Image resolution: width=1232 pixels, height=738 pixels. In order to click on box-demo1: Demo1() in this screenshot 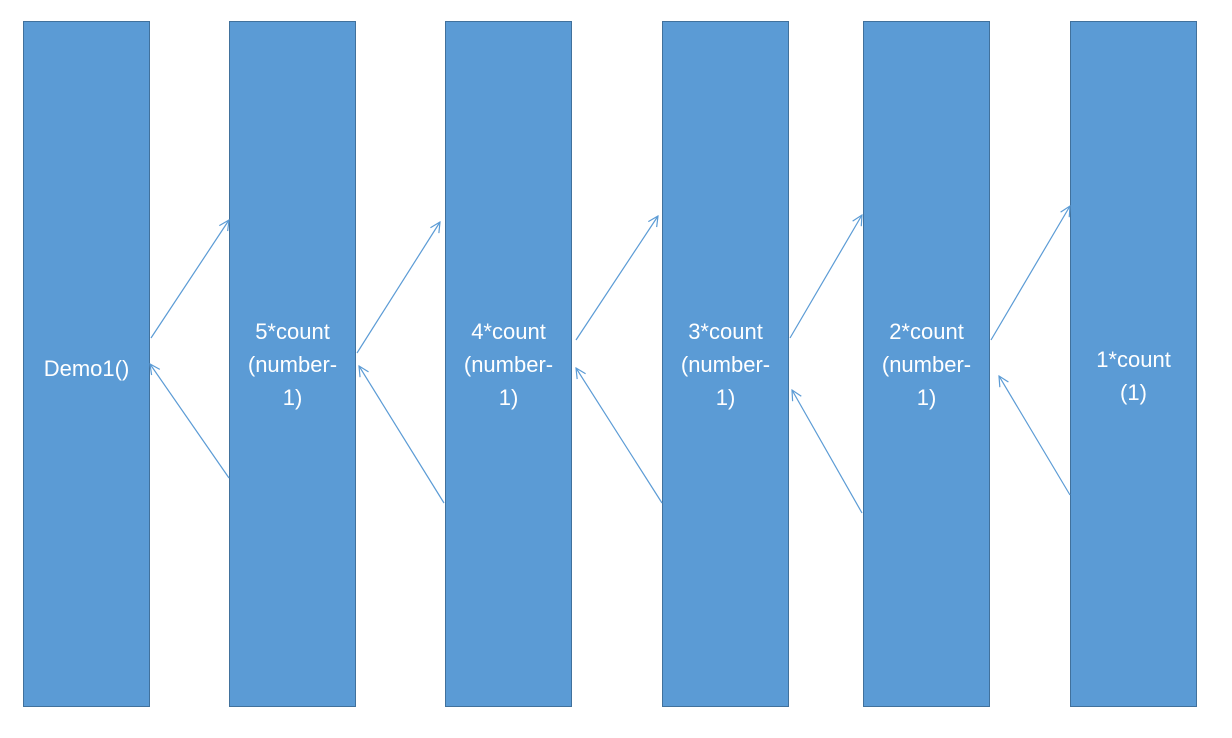, I will do `click(86, 364)`.